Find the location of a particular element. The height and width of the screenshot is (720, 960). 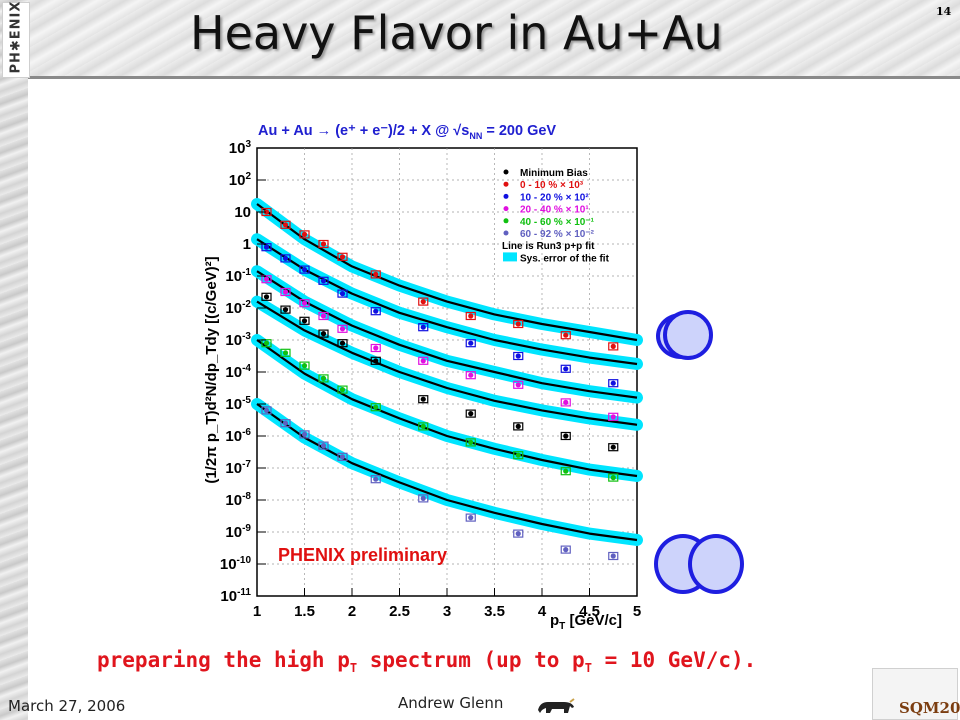

y-tick-label: 10⁻¹⁰ is located at coordinates (236, 564).